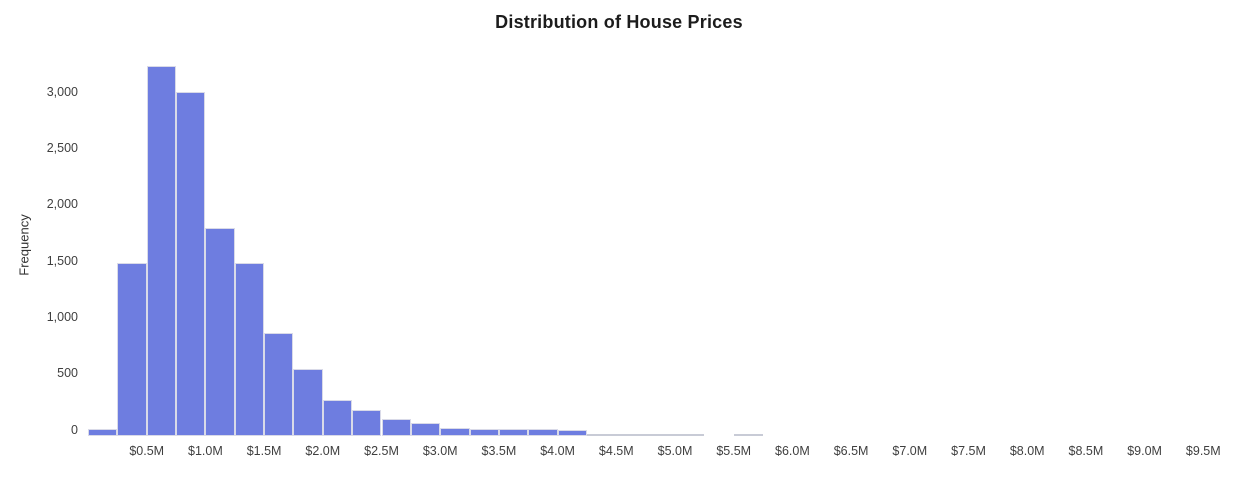  Describe the element at coordinates (147, 451) in the screenshot. I see `x-tick-label: $0.5M` at that location.